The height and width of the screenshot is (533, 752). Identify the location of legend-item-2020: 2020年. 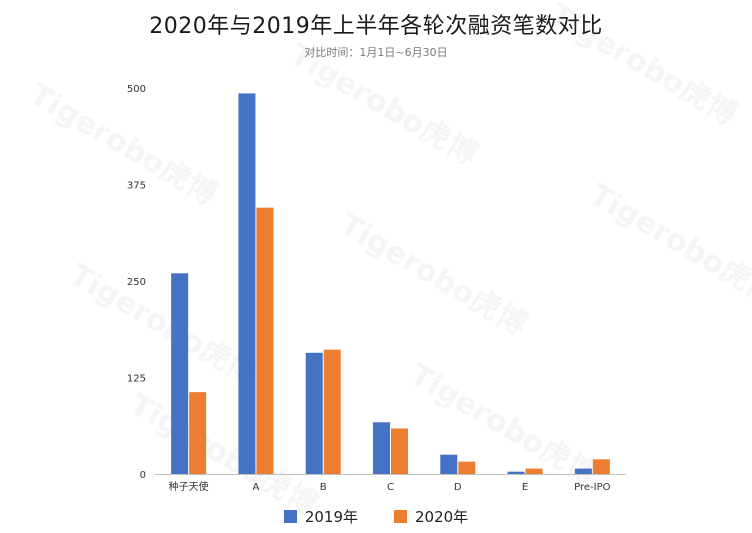
(431, 516).